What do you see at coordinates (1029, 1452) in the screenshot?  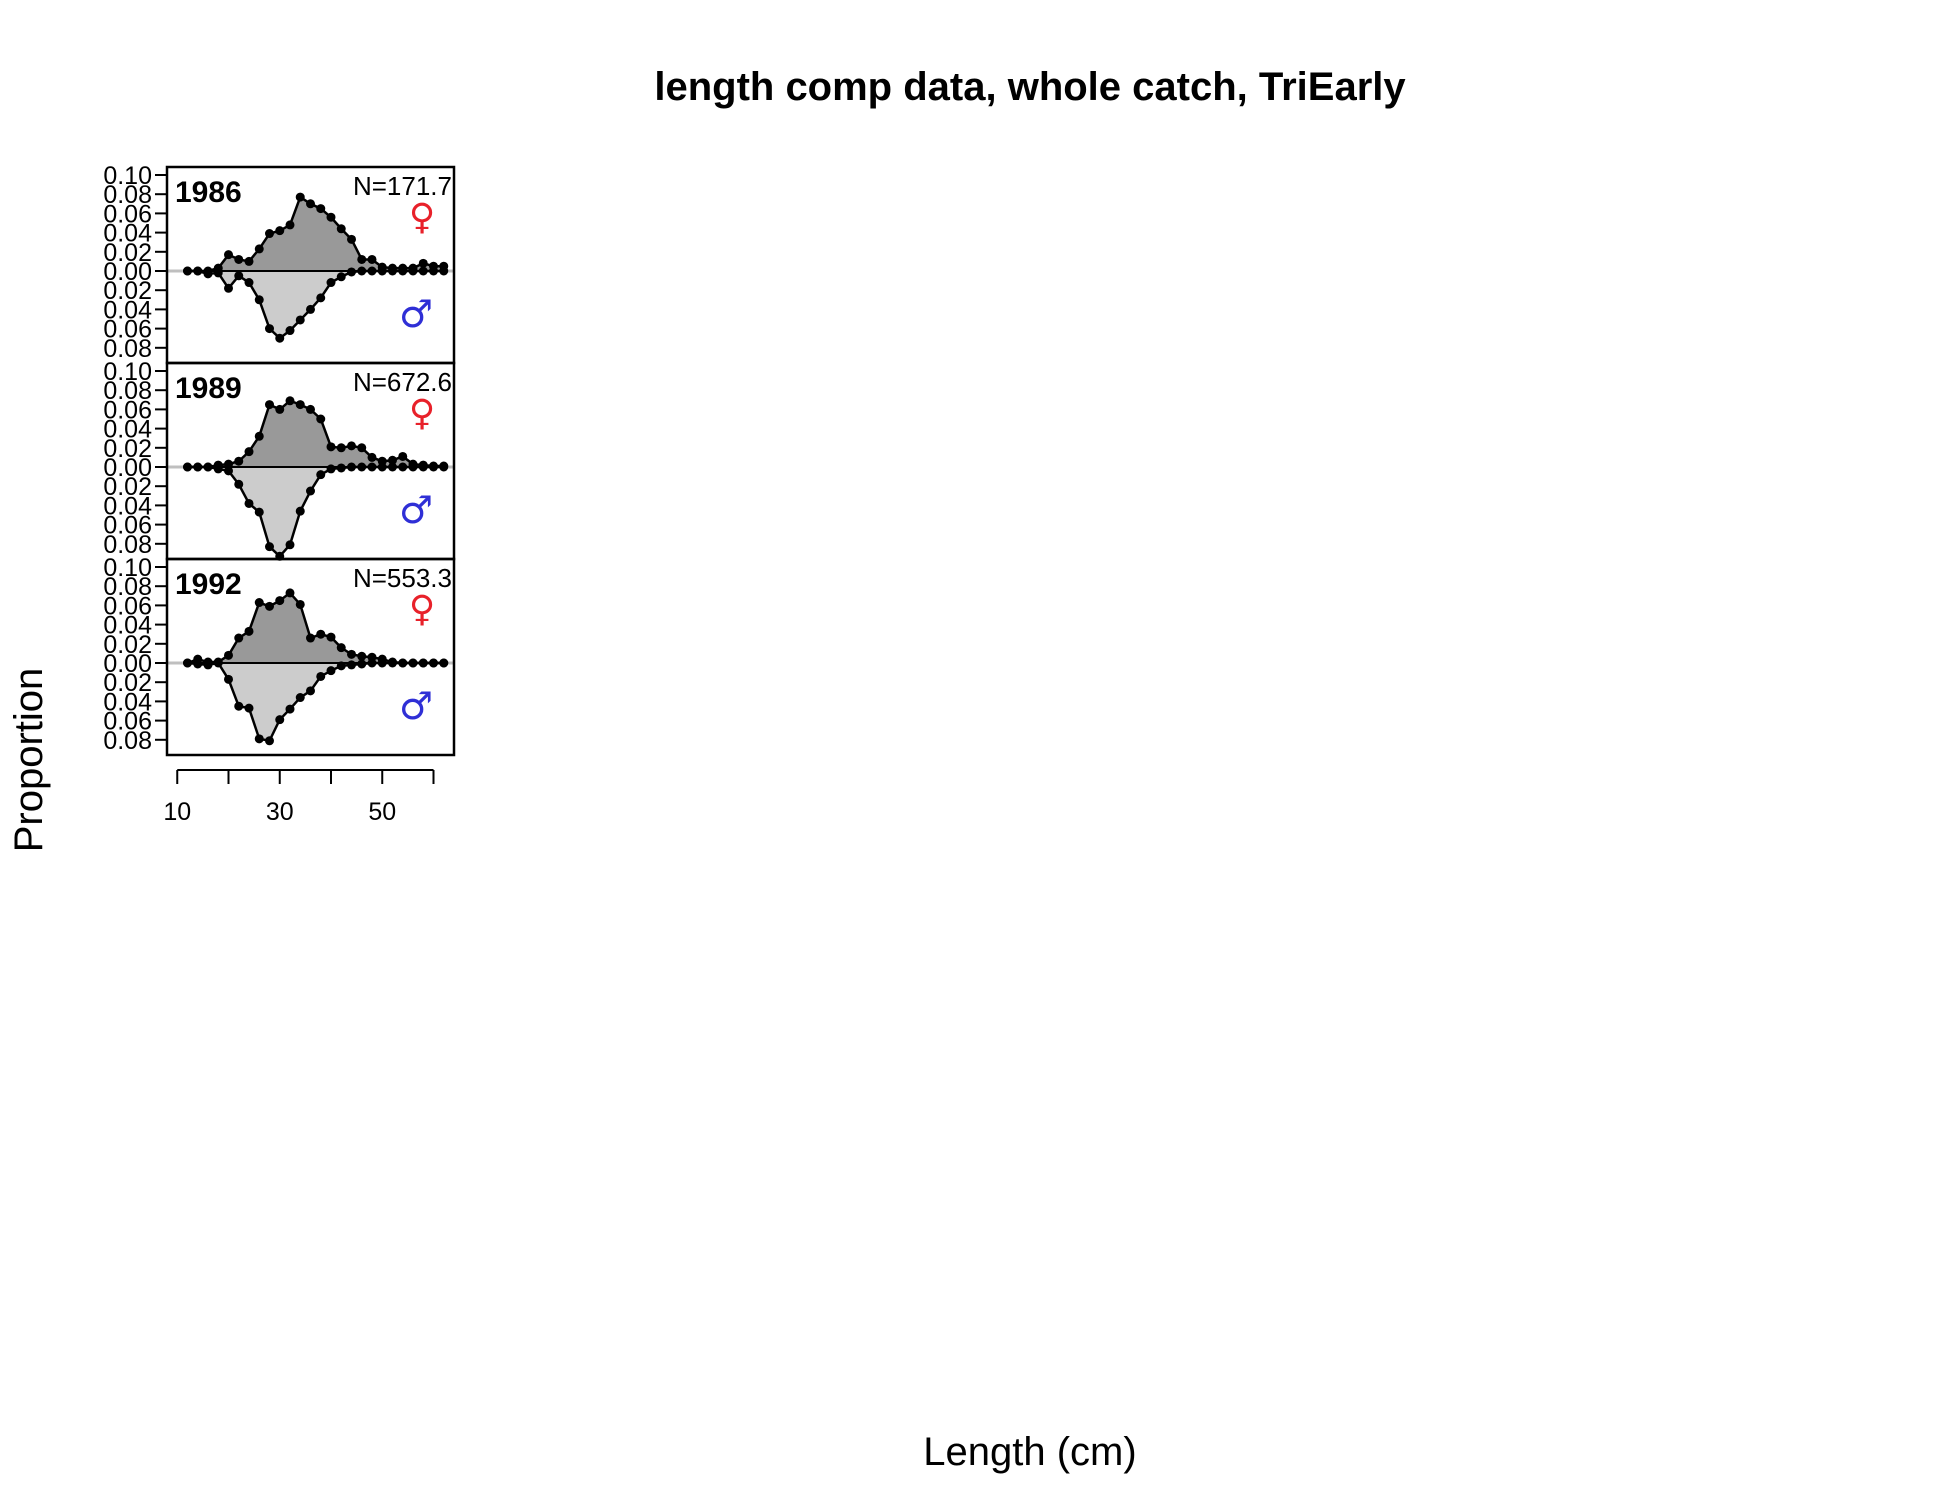 I see `x-axis-label: Length (cm)` at bounding box center [1029, 1452].